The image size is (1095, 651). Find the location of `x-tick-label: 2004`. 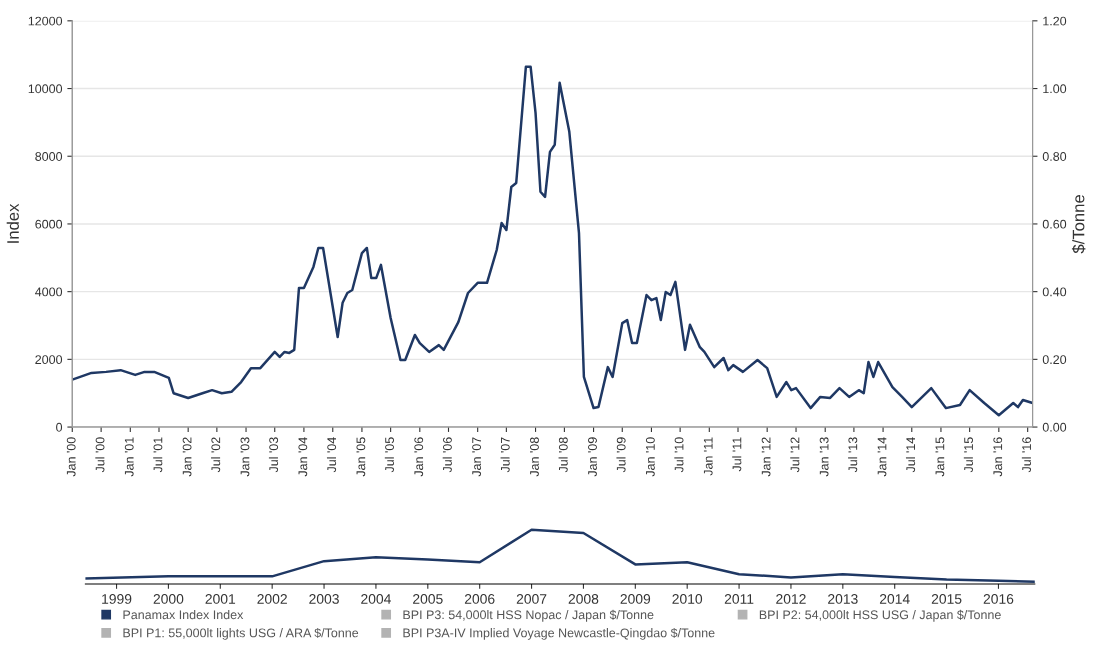

x-tick-label: 2004 is located at coordinates (376, 599).